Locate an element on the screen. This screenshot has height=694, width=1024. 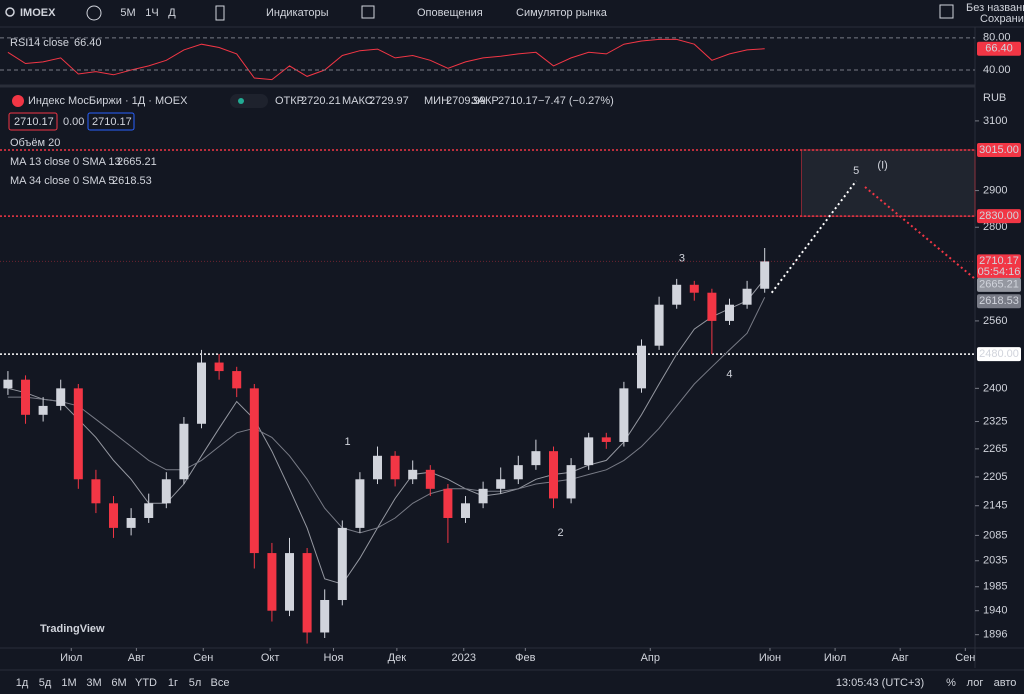
ohlc-open: 2720.21 is located at coordinates (321, 101).